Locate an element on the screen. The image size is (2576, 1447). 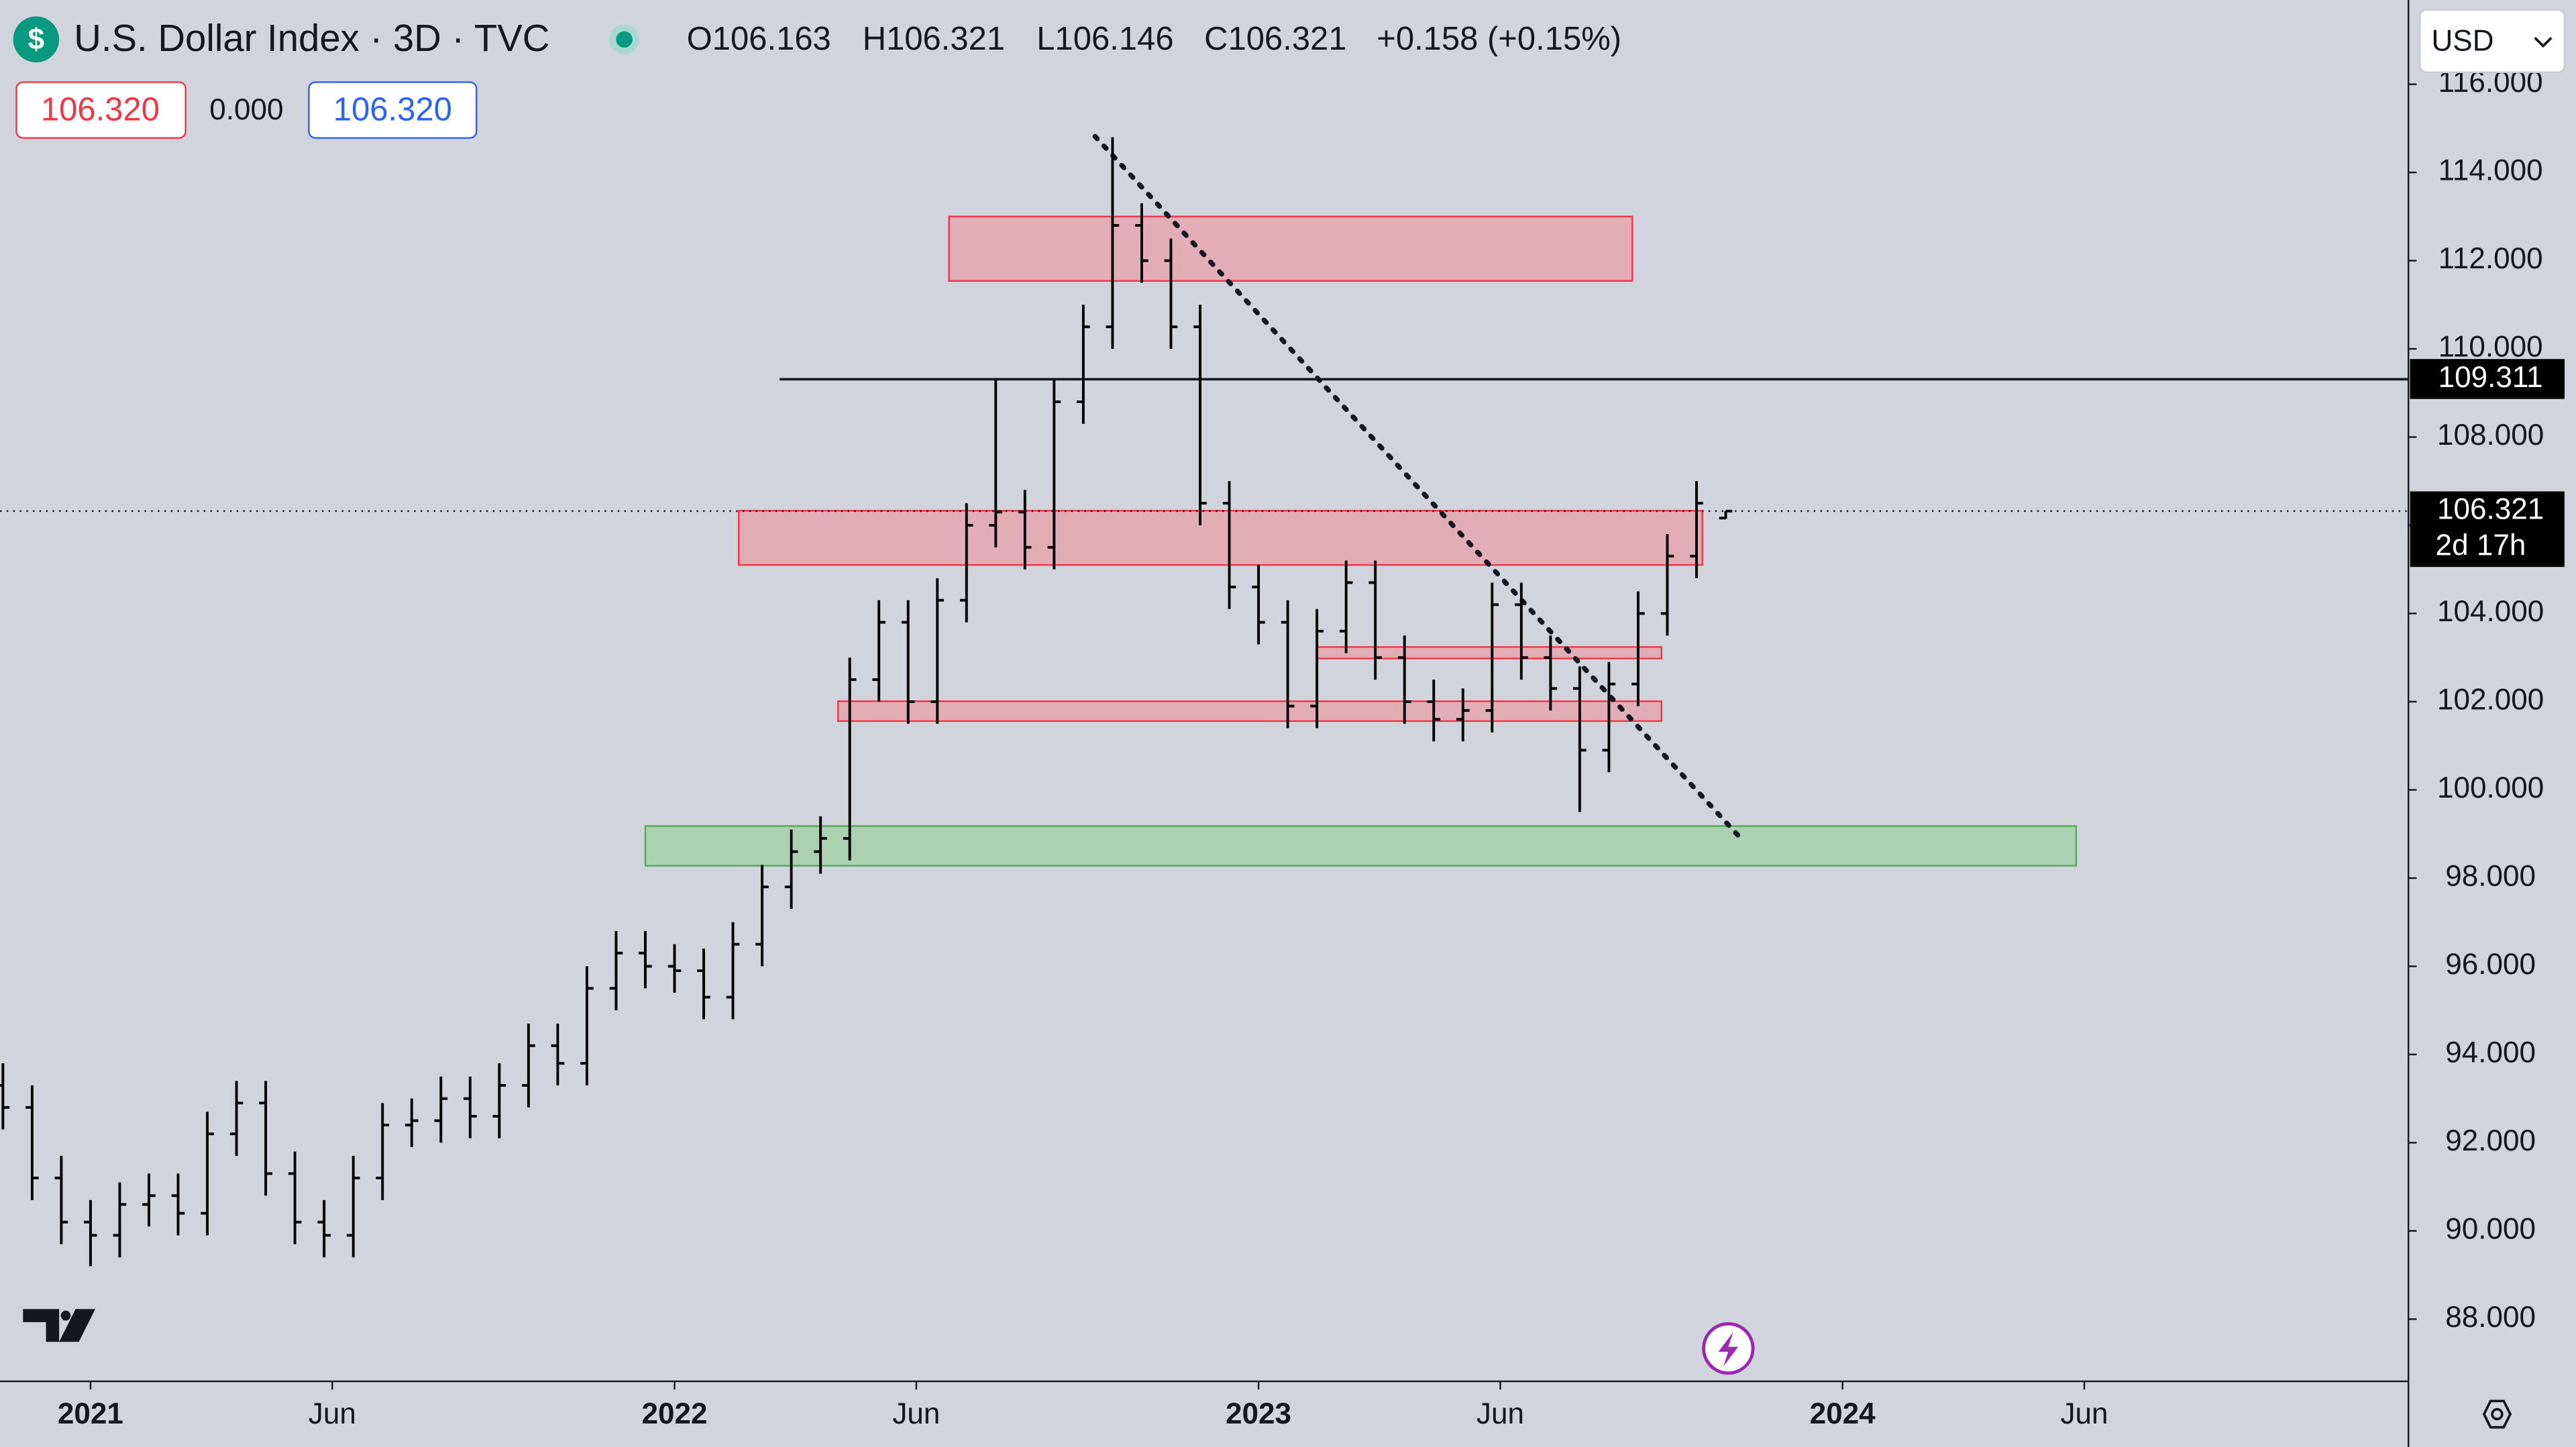
status-dot is located at coordinates (624, 39).